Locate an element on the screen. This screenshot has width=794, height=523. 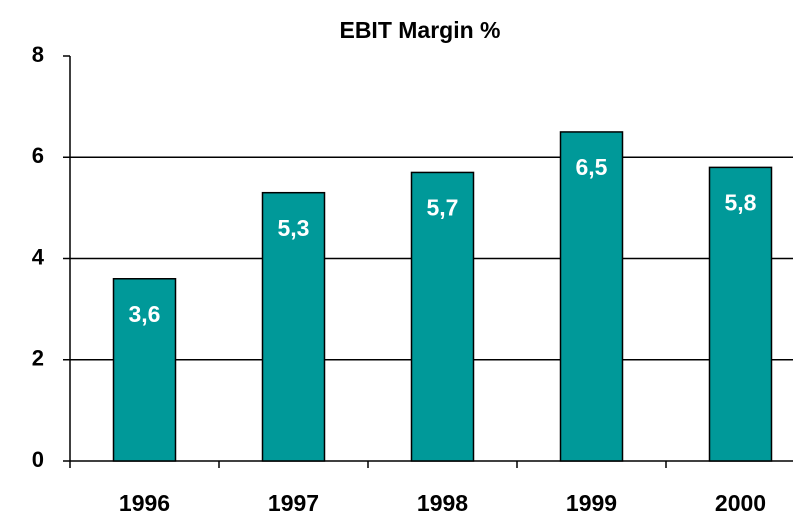
x-tick-label: 1996 is located at coordinates (144, 503).